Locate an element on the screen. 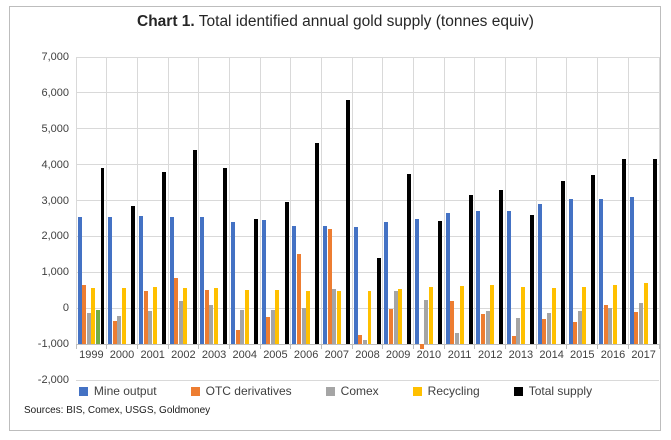 The width and height of the screenshot is (671, 440). x-axis-category-label: 2000 is located at coordinates (122, 355).